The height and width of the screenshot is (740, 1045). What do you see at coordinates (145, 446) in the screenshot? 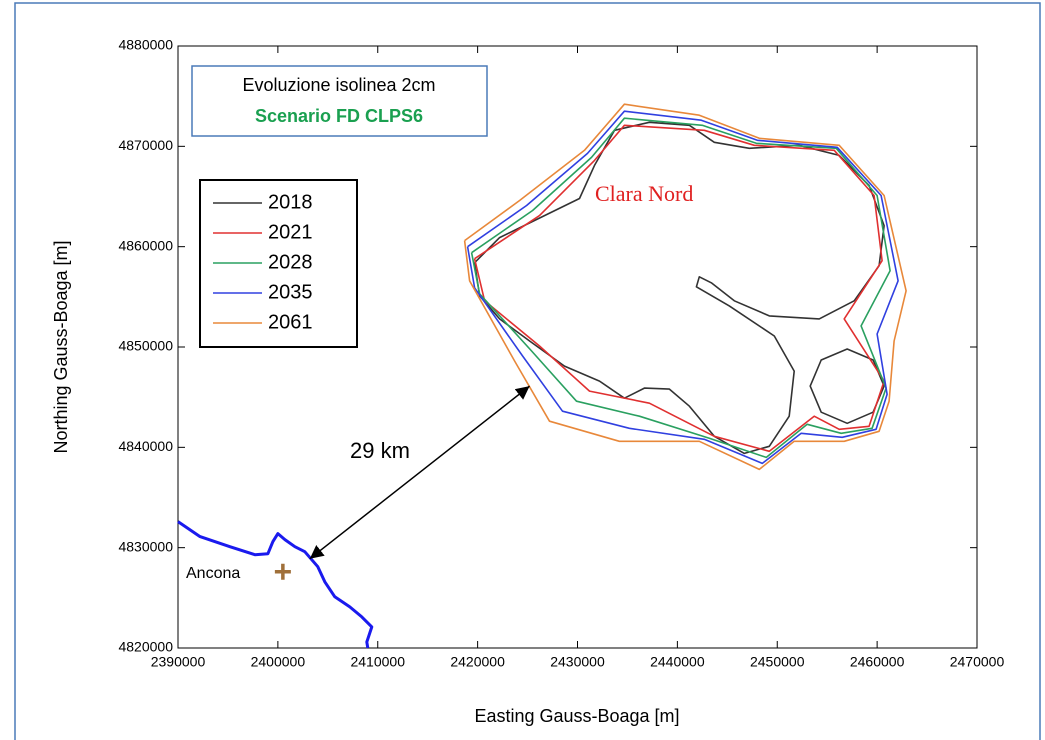
I see `y-tick-label: 4840000` at bounding box center [145, 446].